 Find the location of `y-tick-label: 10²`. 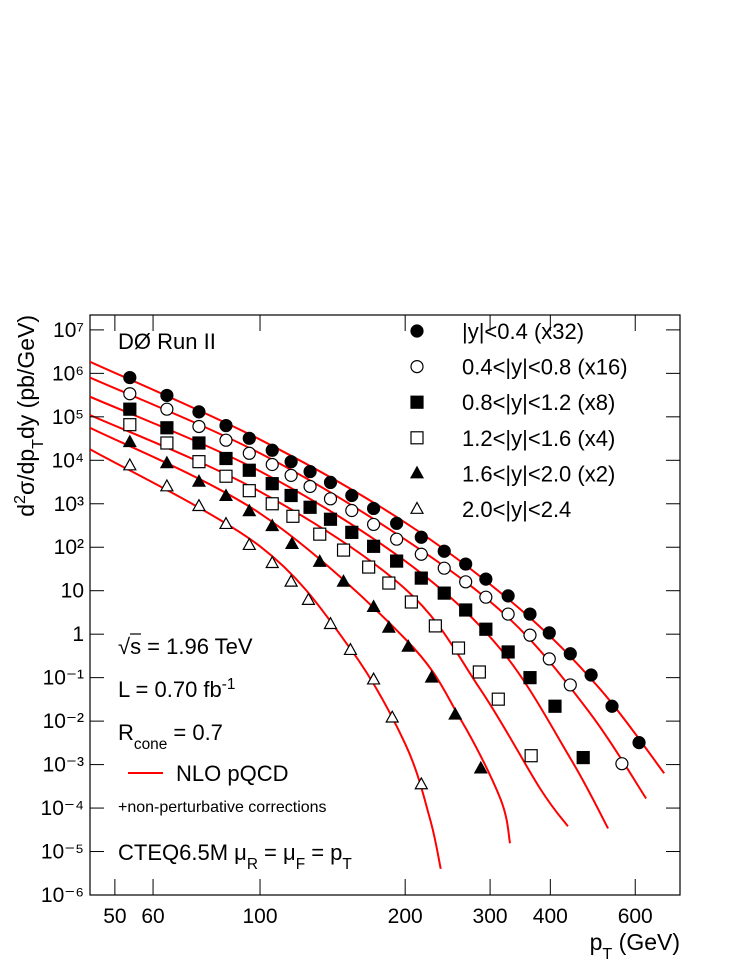

y-tick-label: 10² is located at coordinates (69, 547).